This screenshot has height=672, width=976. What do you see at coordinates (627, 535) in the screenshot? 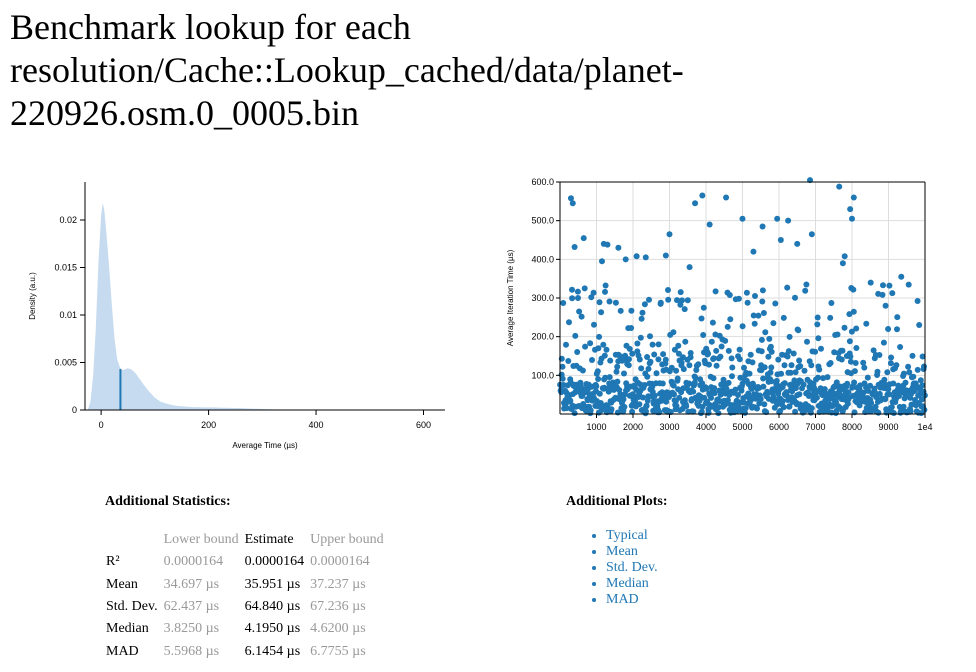
I see `plot-link-typical: Typical` at bounding box center [627, 535].